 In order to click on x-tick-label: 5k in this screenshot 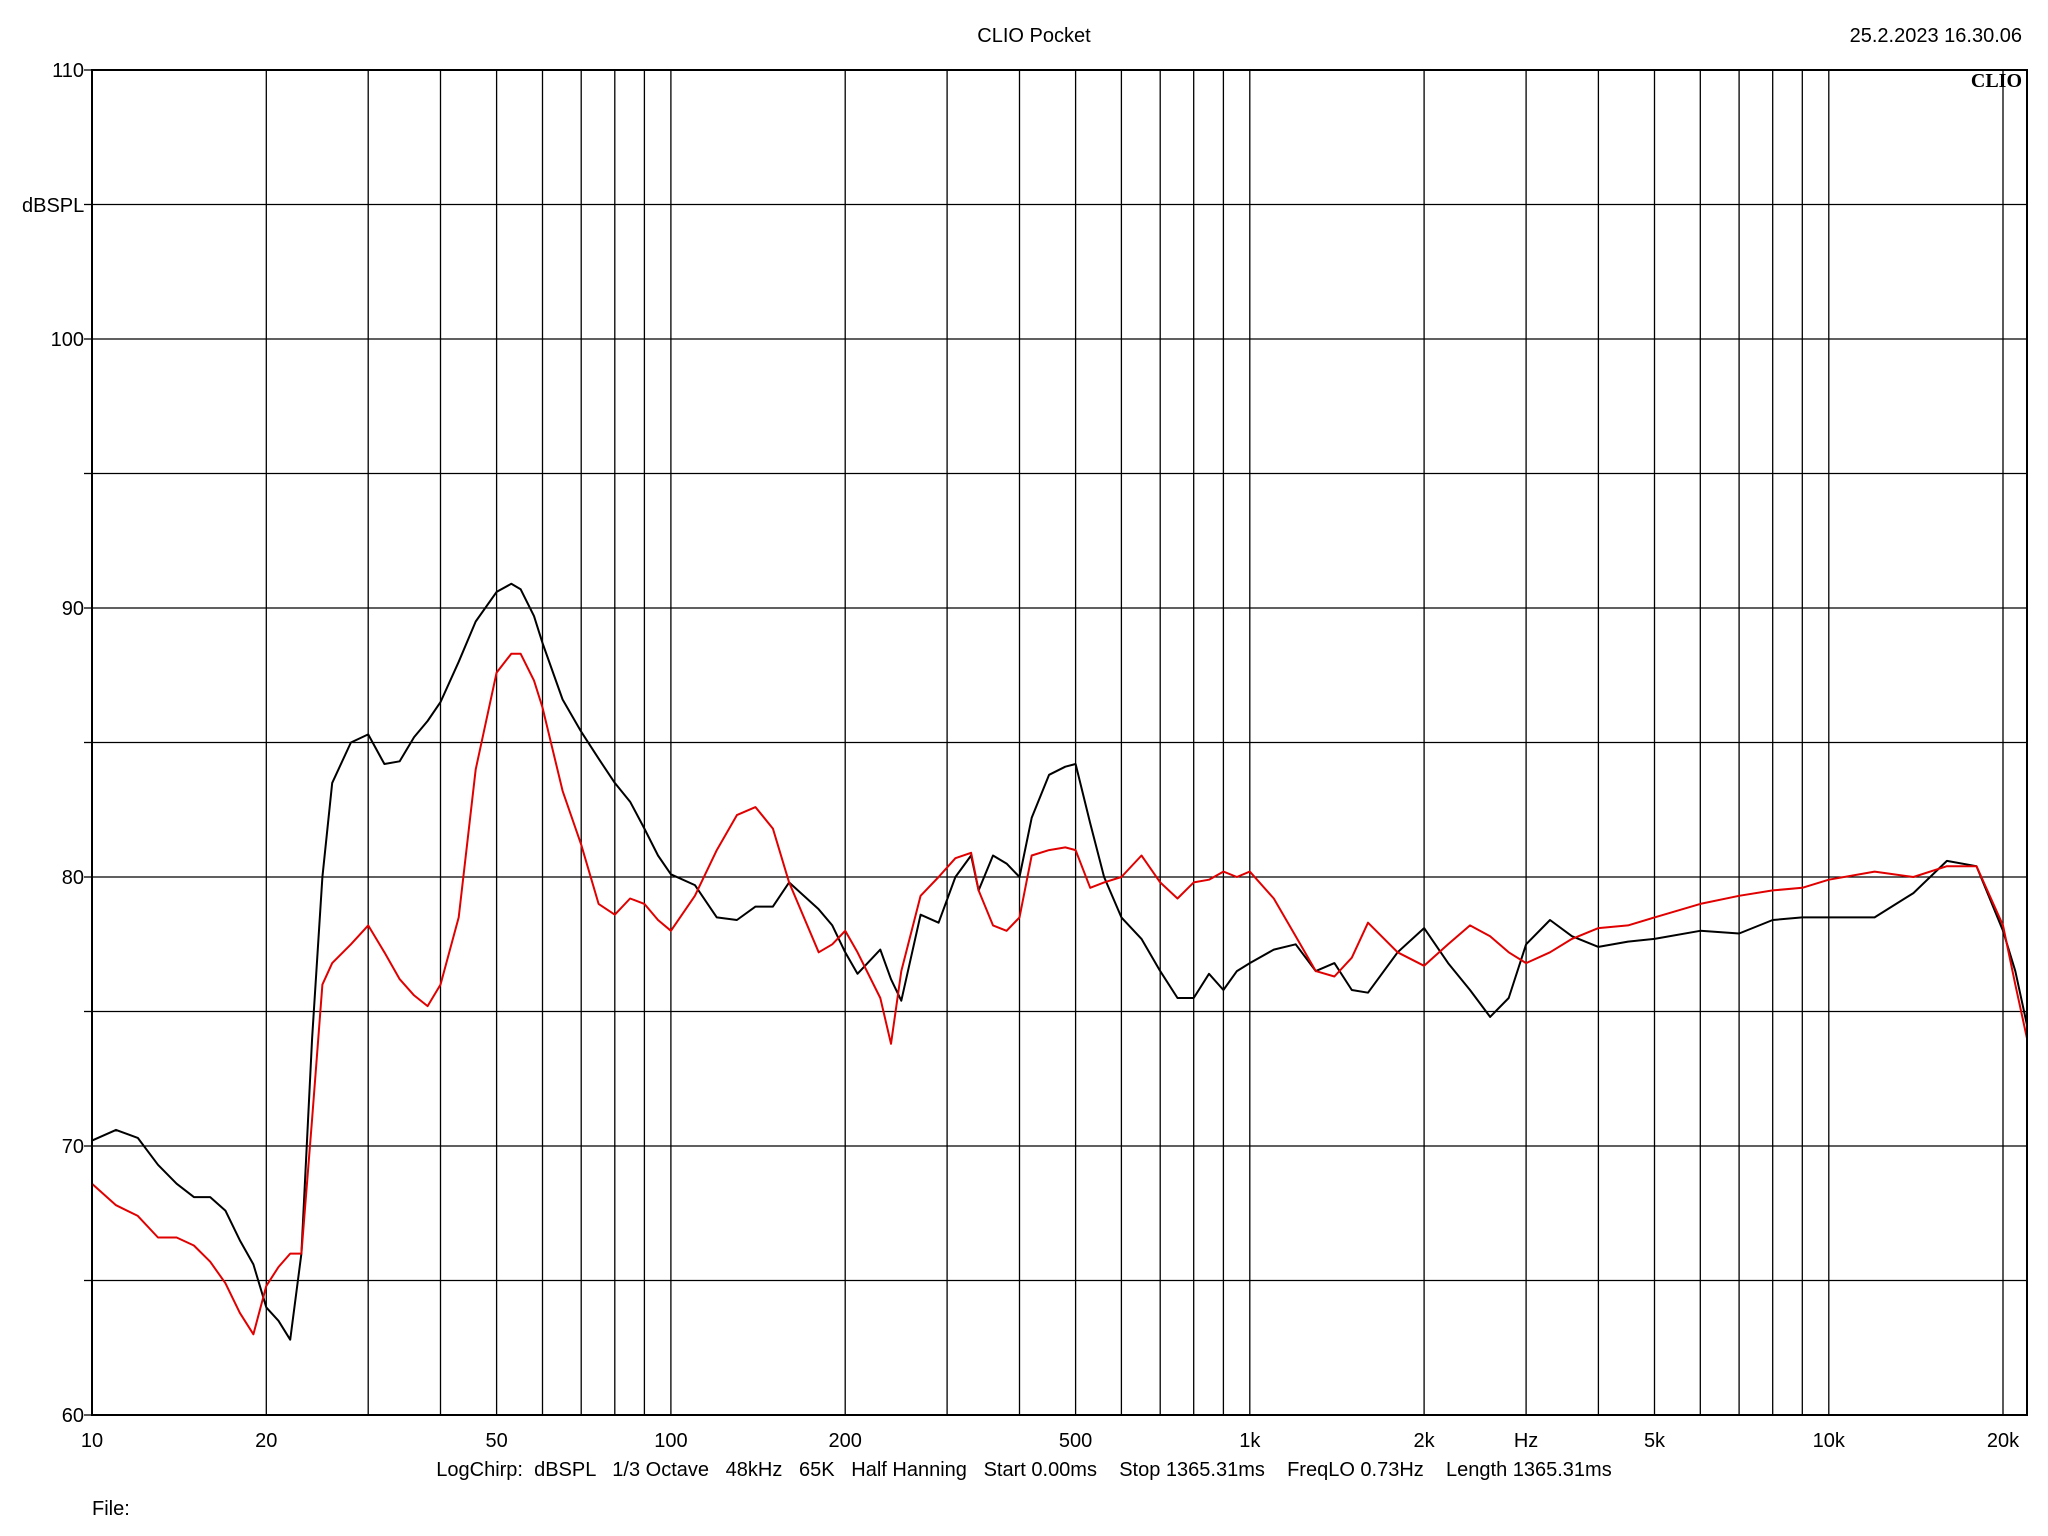, I will do `click(1655, 1441)`.